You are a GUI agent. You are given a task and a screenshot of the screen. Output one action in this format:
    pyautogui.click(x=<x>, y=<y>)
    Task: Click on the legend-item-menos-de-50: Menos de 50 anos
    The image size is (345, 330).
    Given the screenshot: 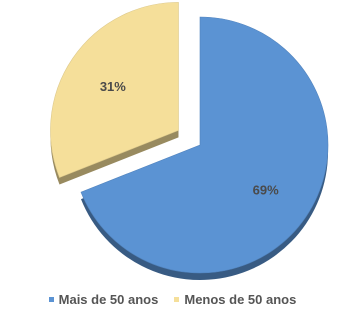 What is the action you would take?
    pyautogui.click(x=235, y=299)
    